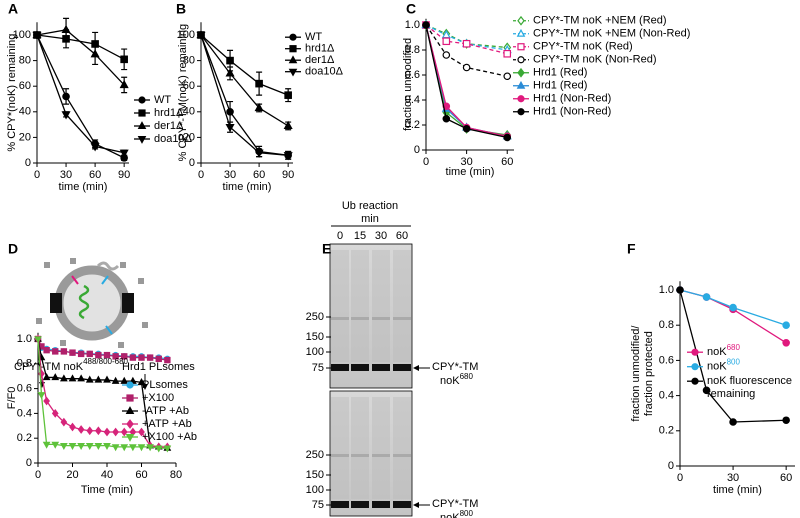  Describe the element at coordinates (611, 34) in the screenshot. I see `legend-label: CPY*-TM noK +NEM (Non-Red)` at that location.